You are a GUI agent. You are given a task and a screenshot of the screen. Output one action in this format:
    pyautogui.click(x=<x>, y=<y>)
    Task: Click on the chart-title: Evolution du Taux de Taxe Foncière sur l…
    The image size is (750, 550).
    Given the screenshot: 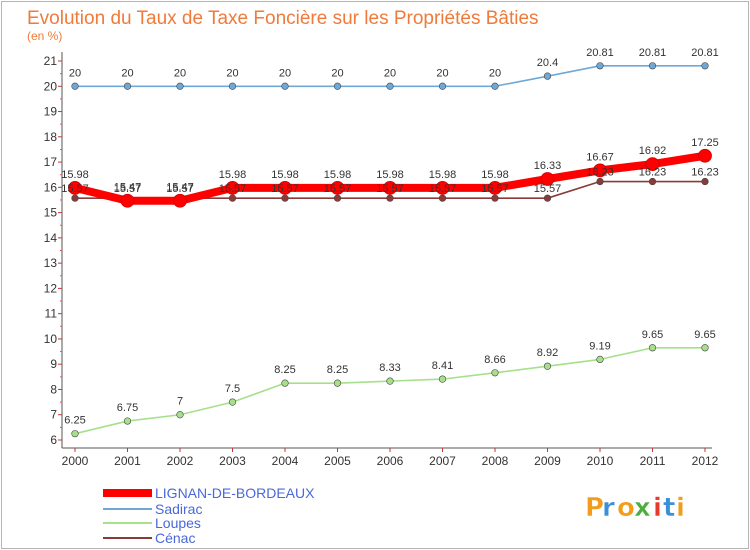 What is the action you would take?
    pyautogui.click(x=283, y=18)
    